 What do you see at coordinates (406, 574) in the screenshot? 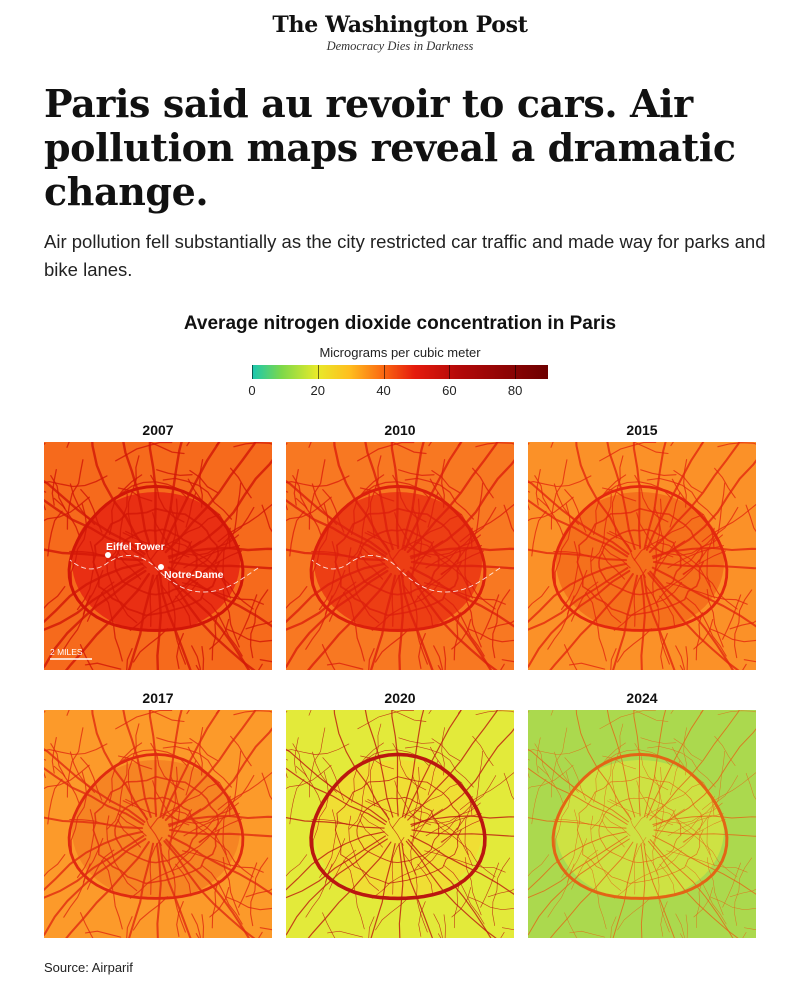
I see `seine-river` at bounding box center [406, 574].